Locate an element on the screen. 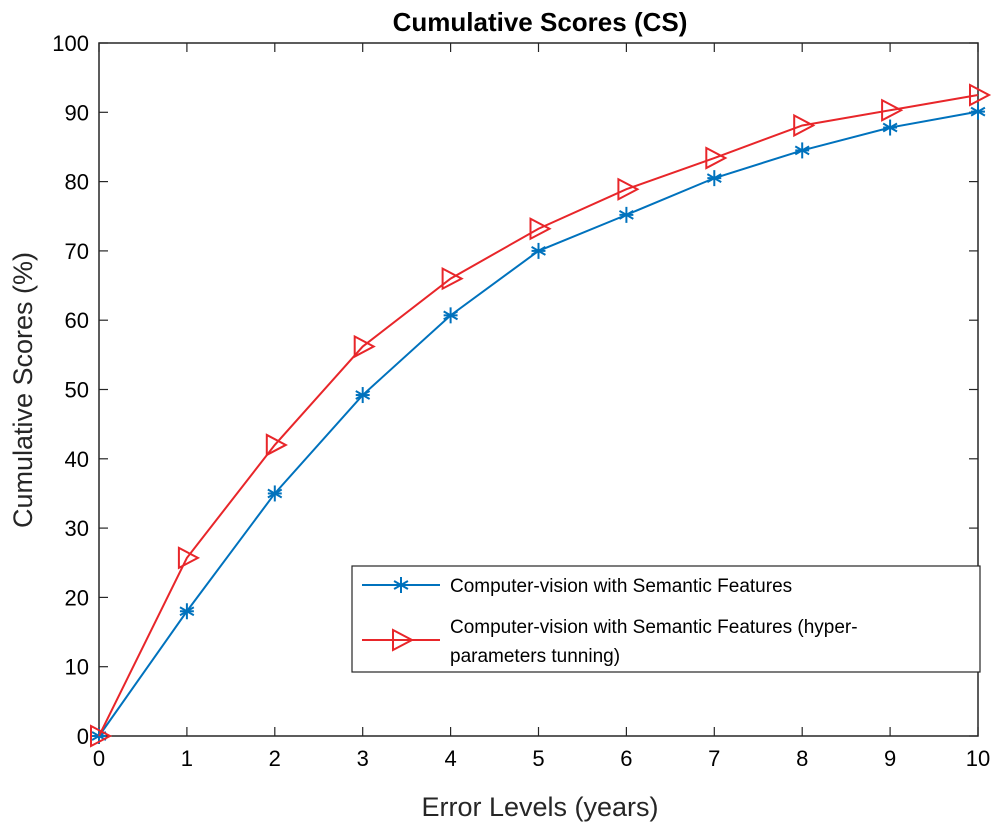 Image resolution: width=1001 pixels, height=831 pixels. y-tick-label: 90 is located at coordinates (77, 112).